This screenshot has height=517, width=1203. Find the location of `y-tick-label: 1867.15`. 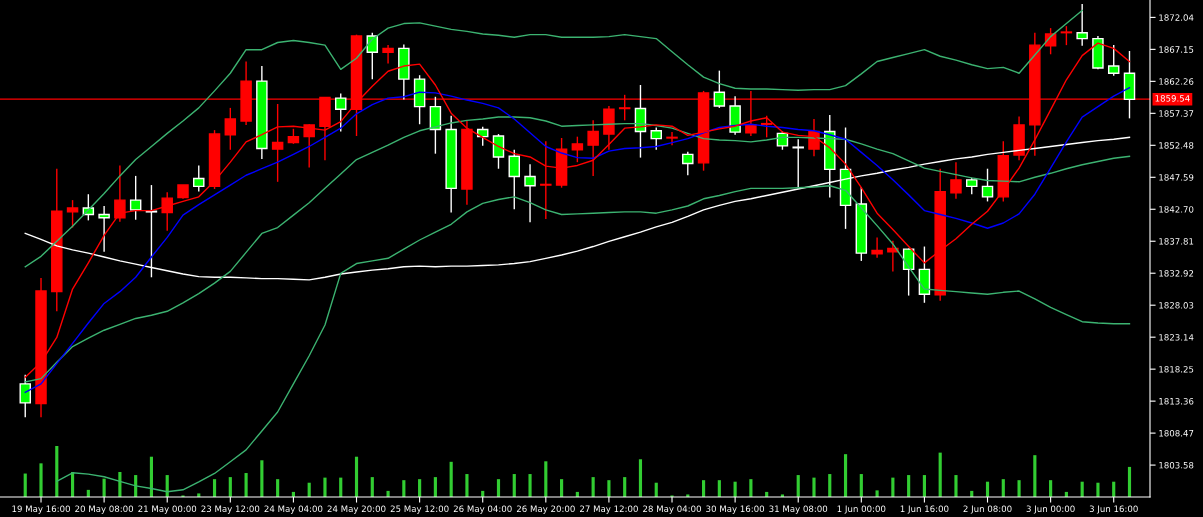

y-tick-label: 1867.15 is located at coordinates (1176, 49).